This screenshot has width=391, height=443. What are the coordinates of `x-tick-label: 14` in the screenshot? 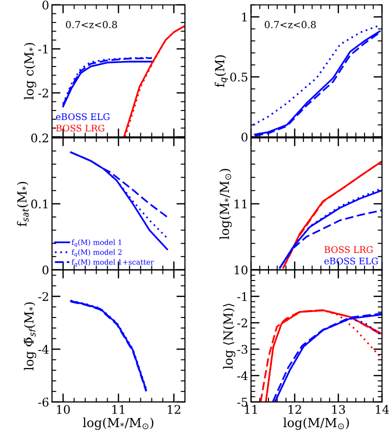 It's located at (382, 409).